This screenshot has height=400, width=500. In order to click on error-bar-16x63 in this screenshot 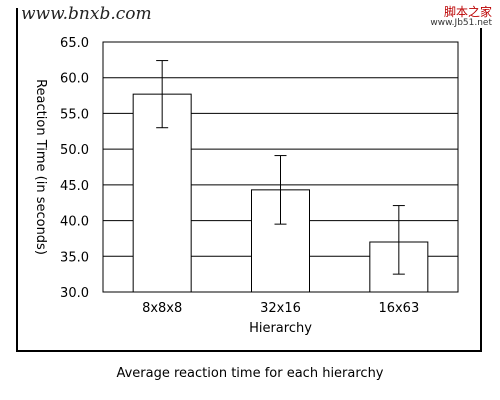, I will do `click(398, 240)`.